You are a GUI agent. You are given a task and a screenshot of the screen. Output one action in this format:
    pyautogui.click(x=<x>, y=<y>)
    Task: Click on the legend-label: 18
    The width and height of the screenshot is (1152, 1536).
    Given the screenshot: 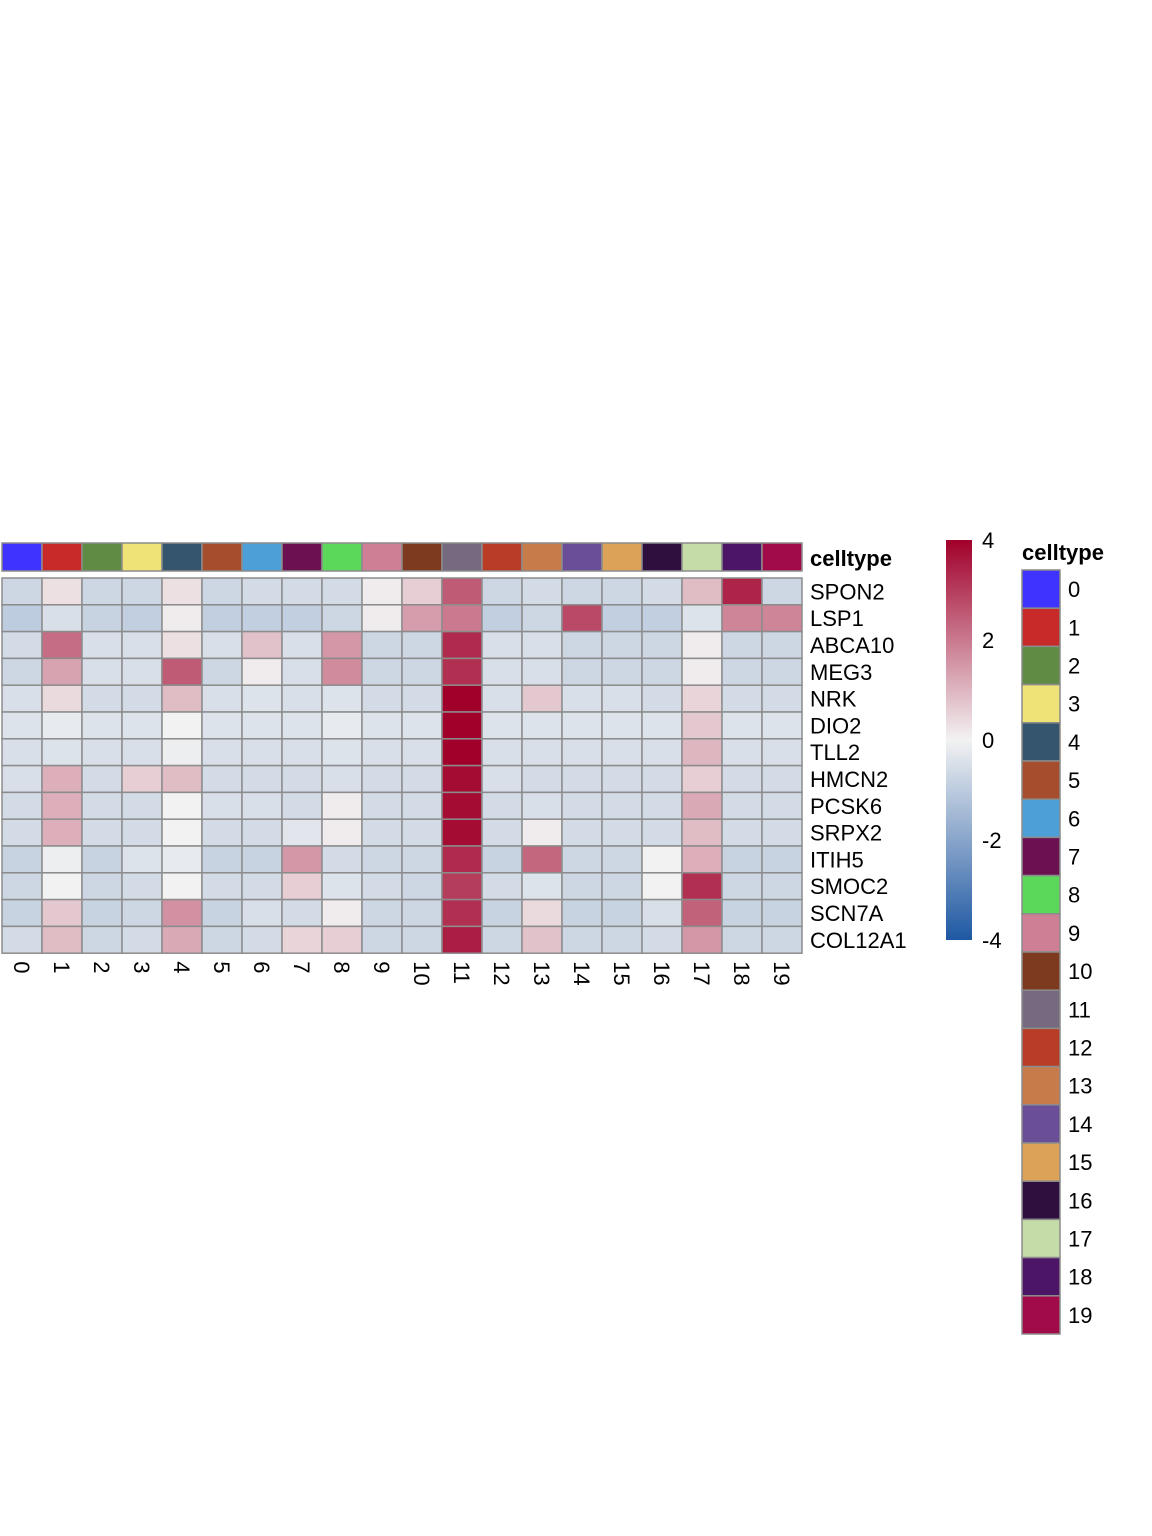 What is the action you would take?
    pyautogui.click(x=1080, y=1277)
    